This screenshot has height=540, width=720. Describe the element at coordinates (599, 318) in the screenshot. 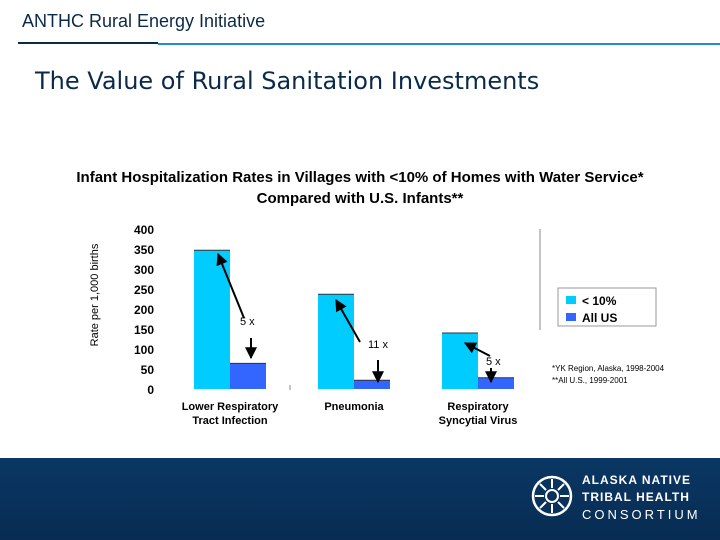

I see `legend-label: All US` at that location.